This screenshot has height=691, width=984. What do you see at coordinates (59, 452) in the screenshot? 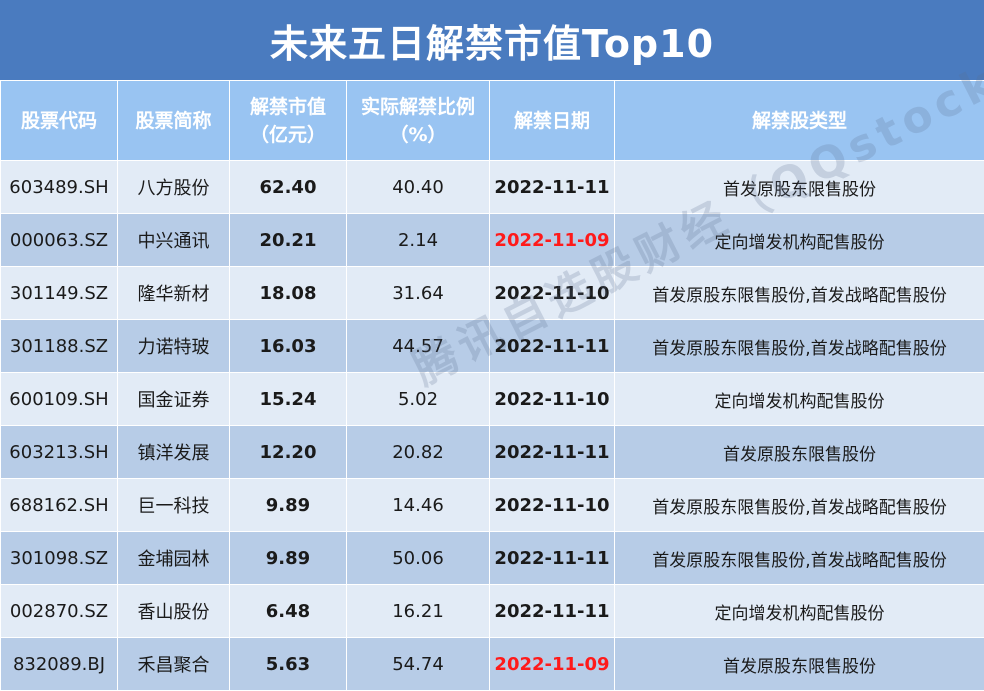
I see `cell-stock-code: 603213.SH` at bounding box center [59, 452].